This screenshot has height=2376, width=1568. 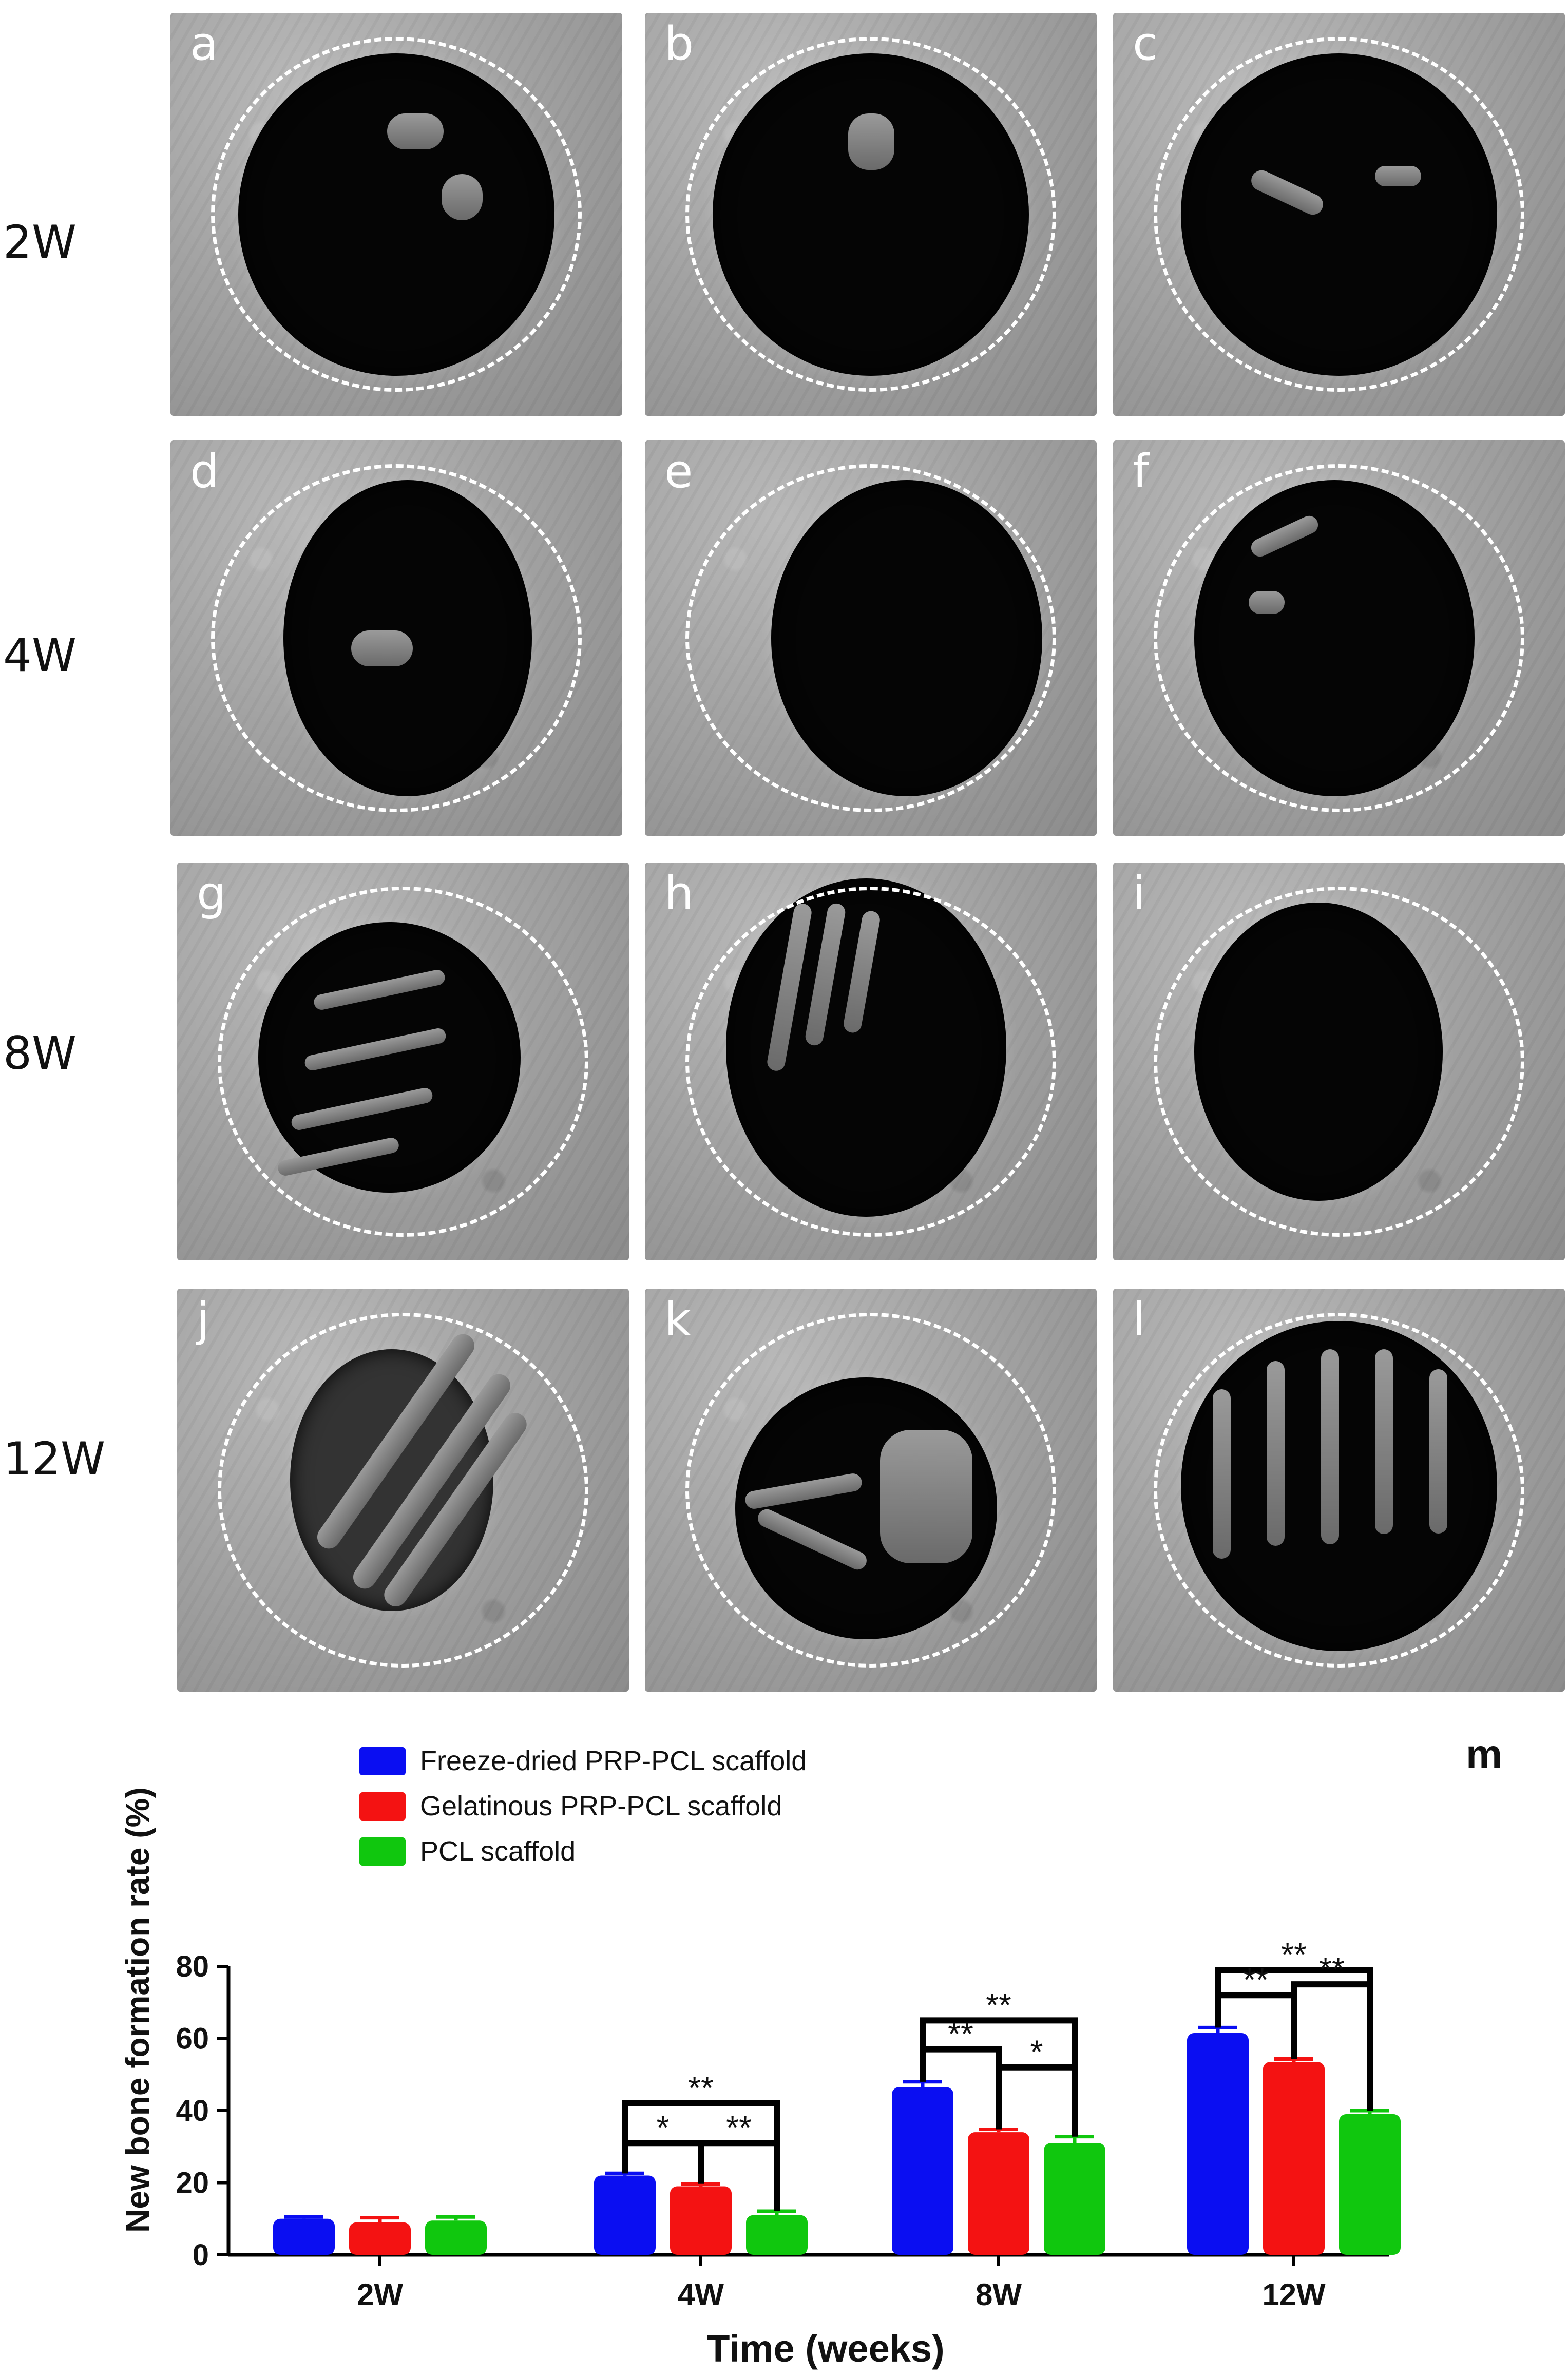 What do you see at coordinates (825, 2348) in the screenshot?
I see `x-axis-label: Time (weeks)` at bounding box center [825, 2348].